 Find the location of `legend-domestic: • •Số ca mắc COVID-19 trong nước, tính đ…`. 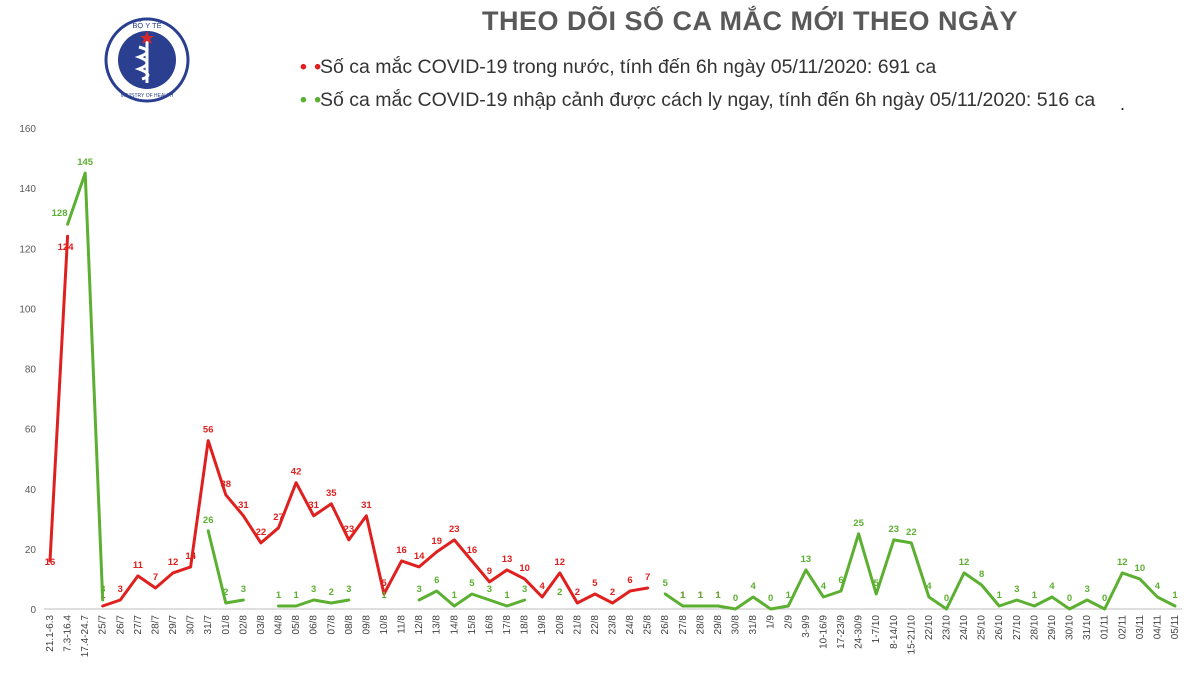

legend-domestic: • •Số ca mắc COVID-19 trong nước, tính đ… is located at coordinates (618, 67).